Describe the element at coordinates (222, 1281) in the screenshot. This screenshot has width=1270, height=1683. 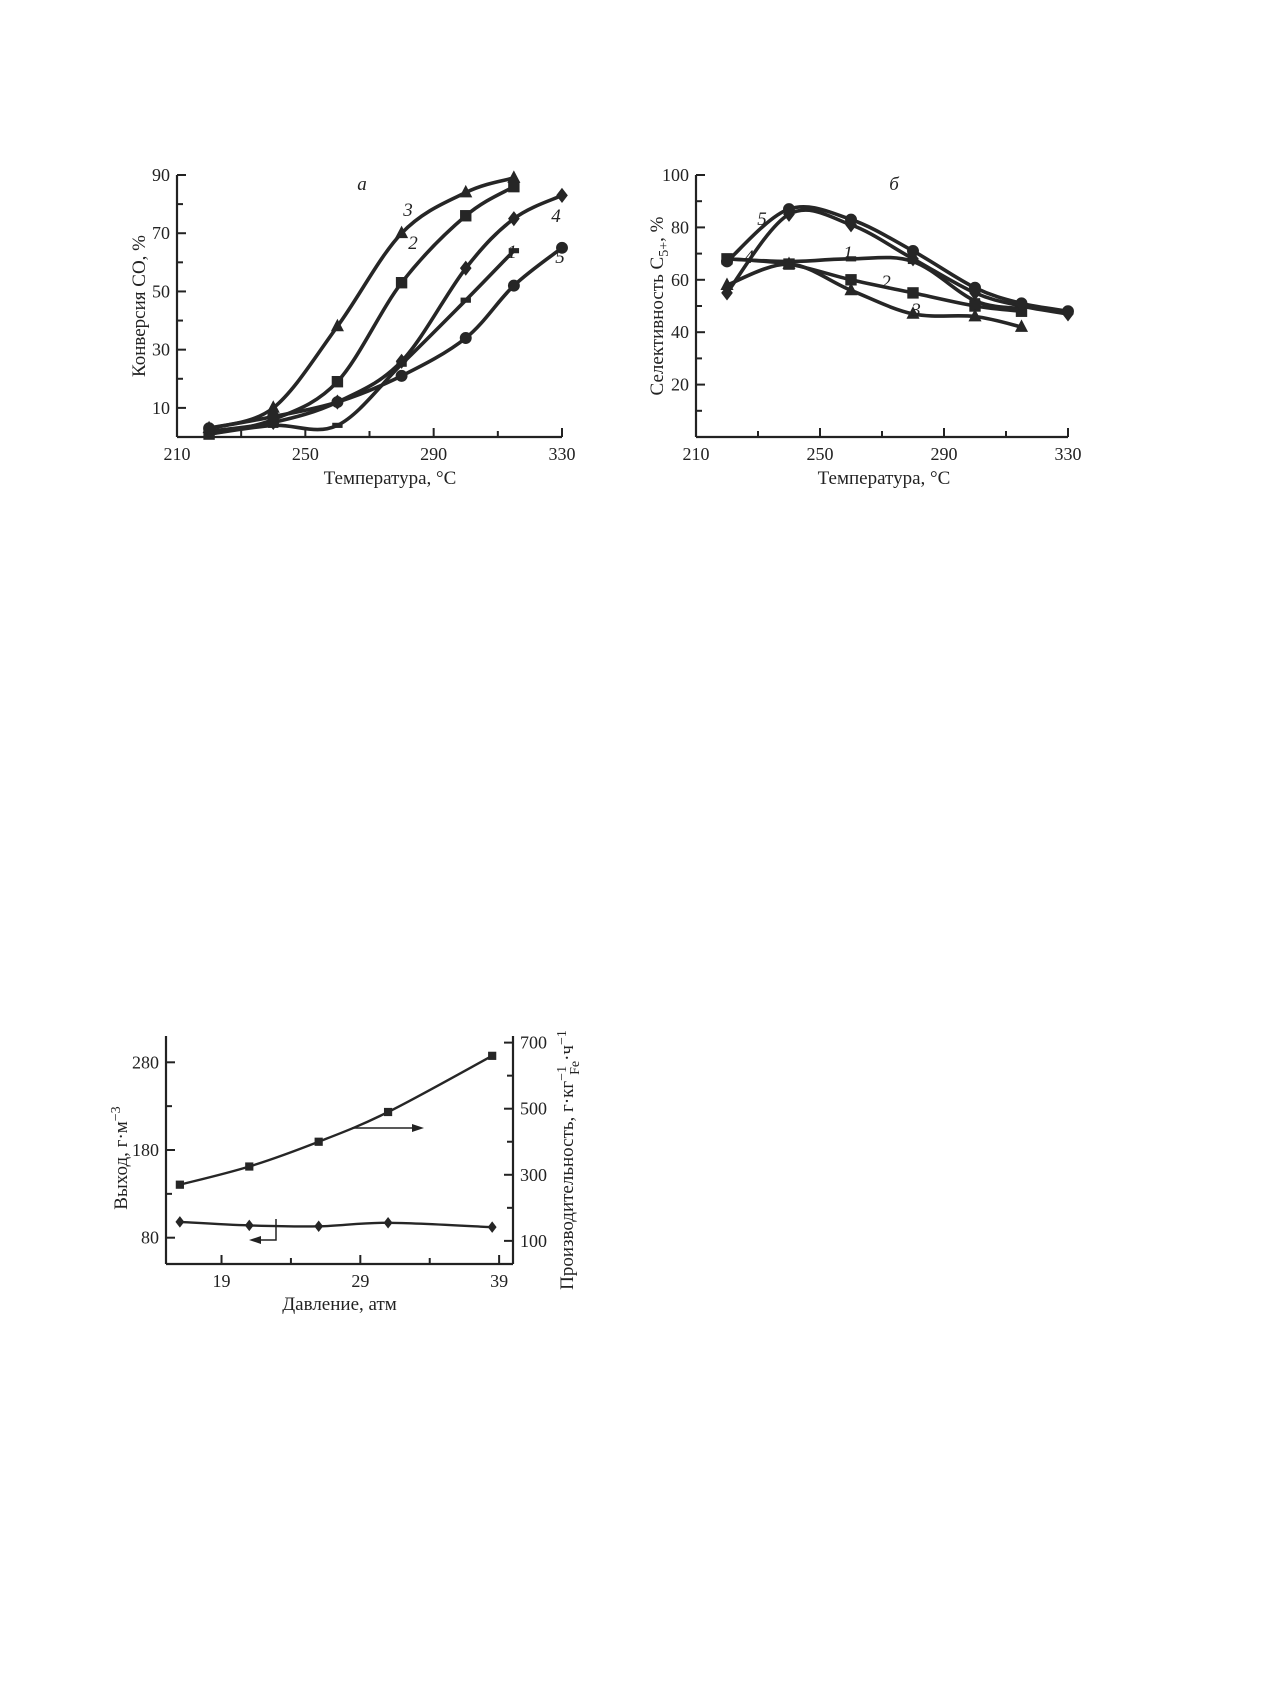
I see `x-tick-label: 19` at that location.